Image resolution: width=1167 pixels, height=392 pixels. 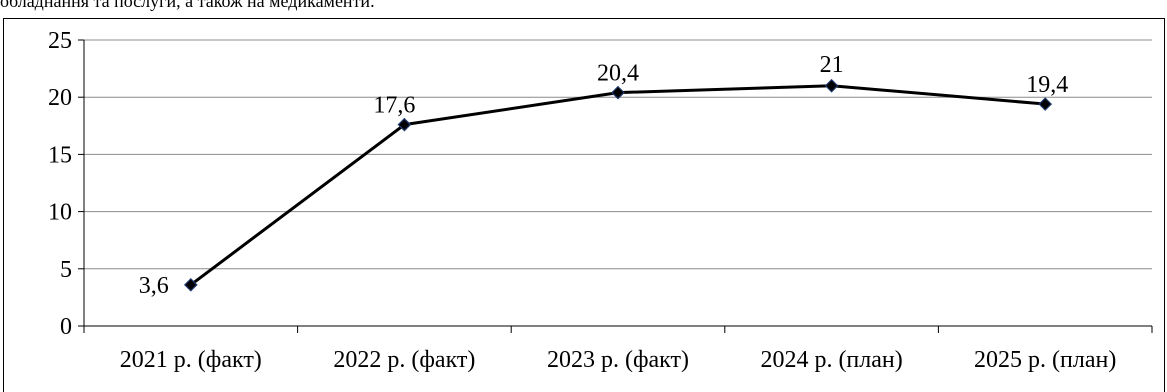 What do you see at coordinates (404, 360) in the screenshot?
I see `x-tick-label: 2022 р. (факт)` at bounding box center [404, 360].